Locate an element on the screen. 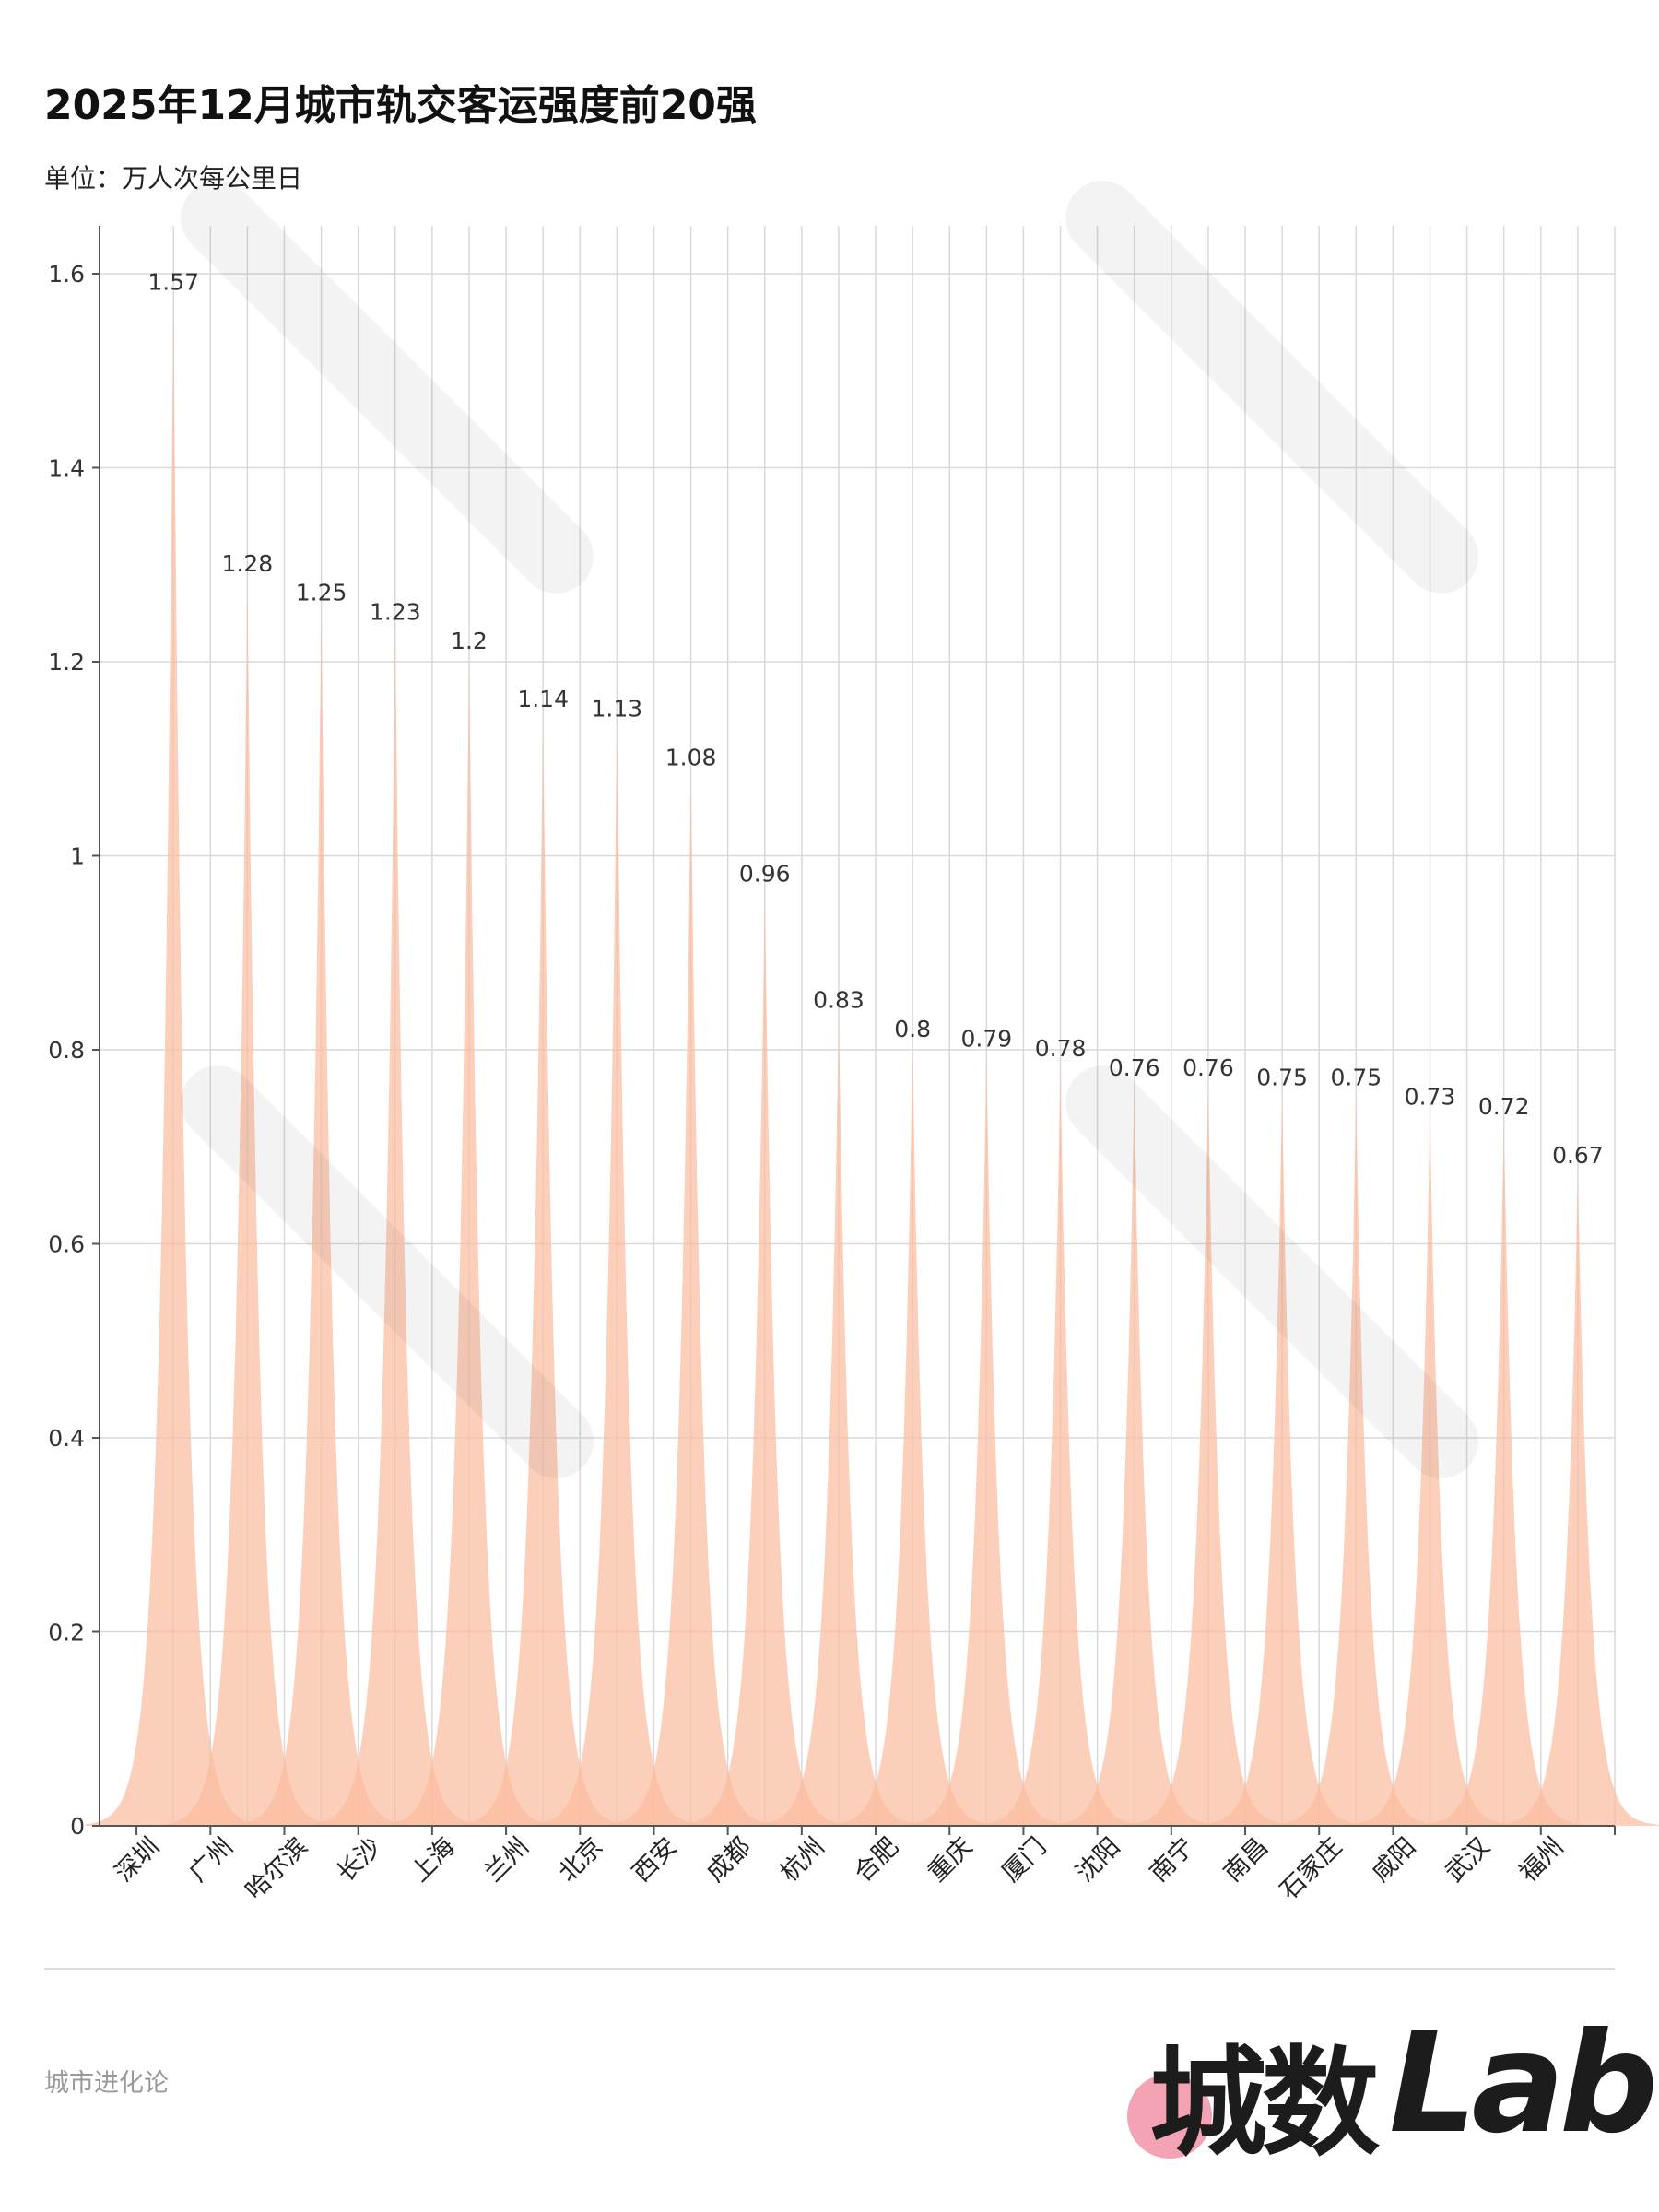 This screenshot has height=2212, width=1659. area-spike-上海 is located at coordinates (469, 1244).